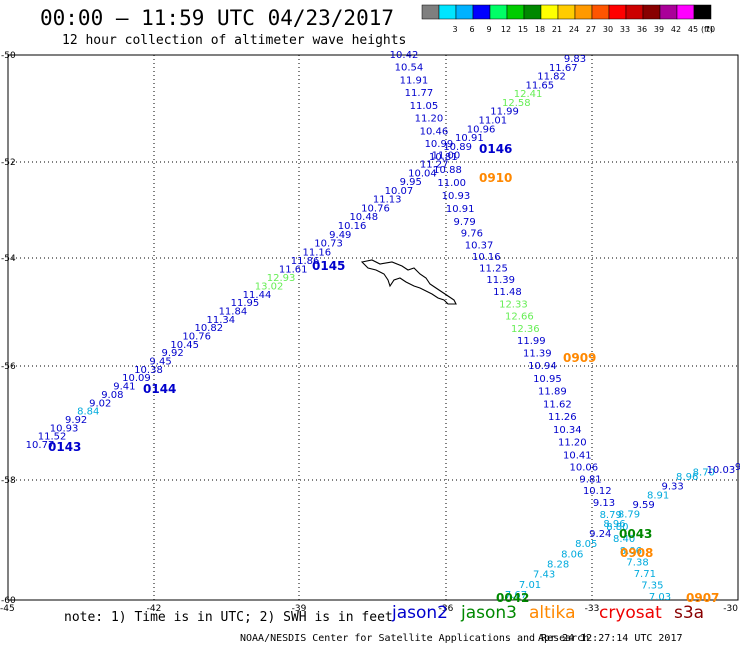 The height and width of the screenshot is (650, 740). Describe the element at coordinates (704, 473) in the screenshot. I see `swh-value-label: 8.70` at that location.